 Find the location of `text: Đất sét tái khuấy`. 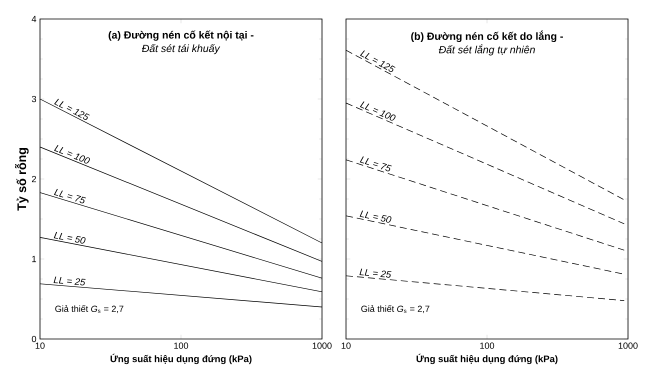

text: Đất sét tái khuấy is located at coordinates (181, 49).